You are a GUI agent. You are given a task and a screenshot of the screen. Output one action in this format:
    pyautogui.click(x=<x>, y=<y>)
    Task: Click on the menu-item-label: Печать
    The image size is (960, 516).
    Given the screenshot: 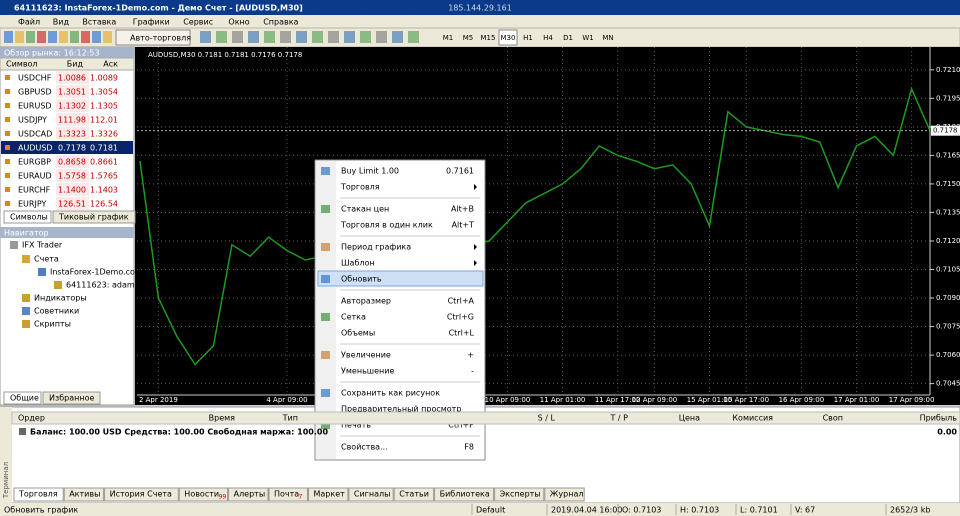 What is the action you would take?
    pyautogui.click(x=356, y=425)
    